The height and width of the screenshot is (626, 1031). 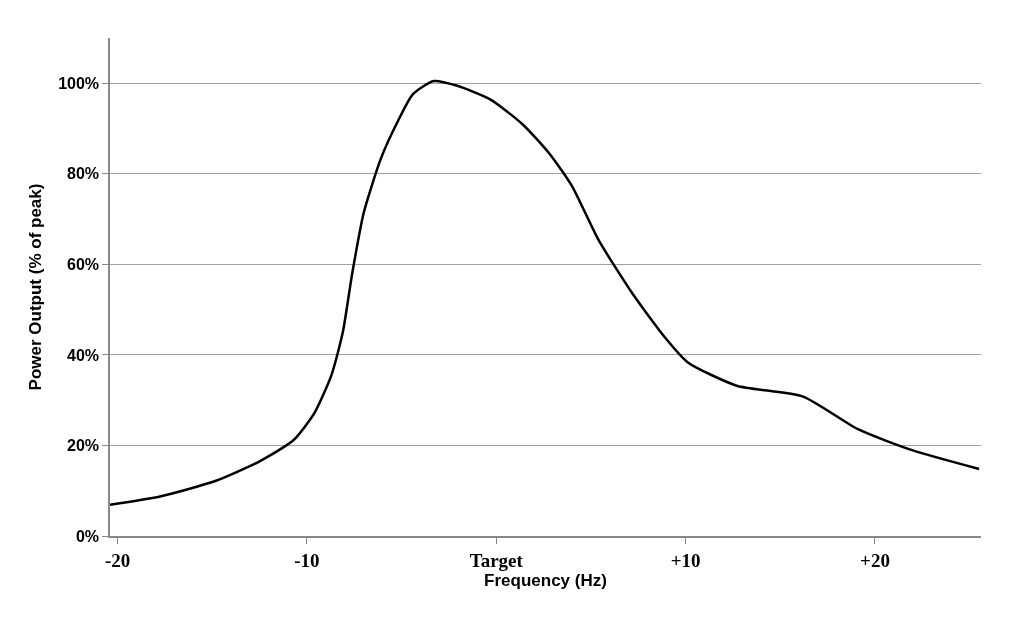 What do you see at coordinates (36, 287) in the screenshot?
I see `y-axis-title: Power Output (% of peak)` at bounding box center [36, 287].